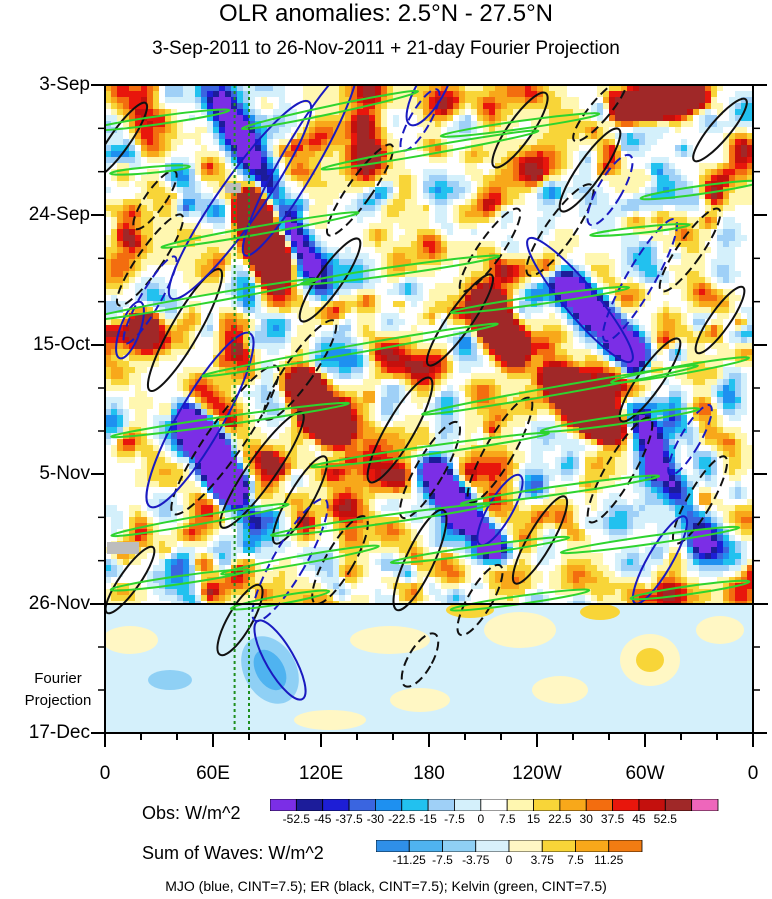  Describe the element at coordinates (609, 860) in the screenshot. I see `colorbar-tick-label: 11.25` at that location.